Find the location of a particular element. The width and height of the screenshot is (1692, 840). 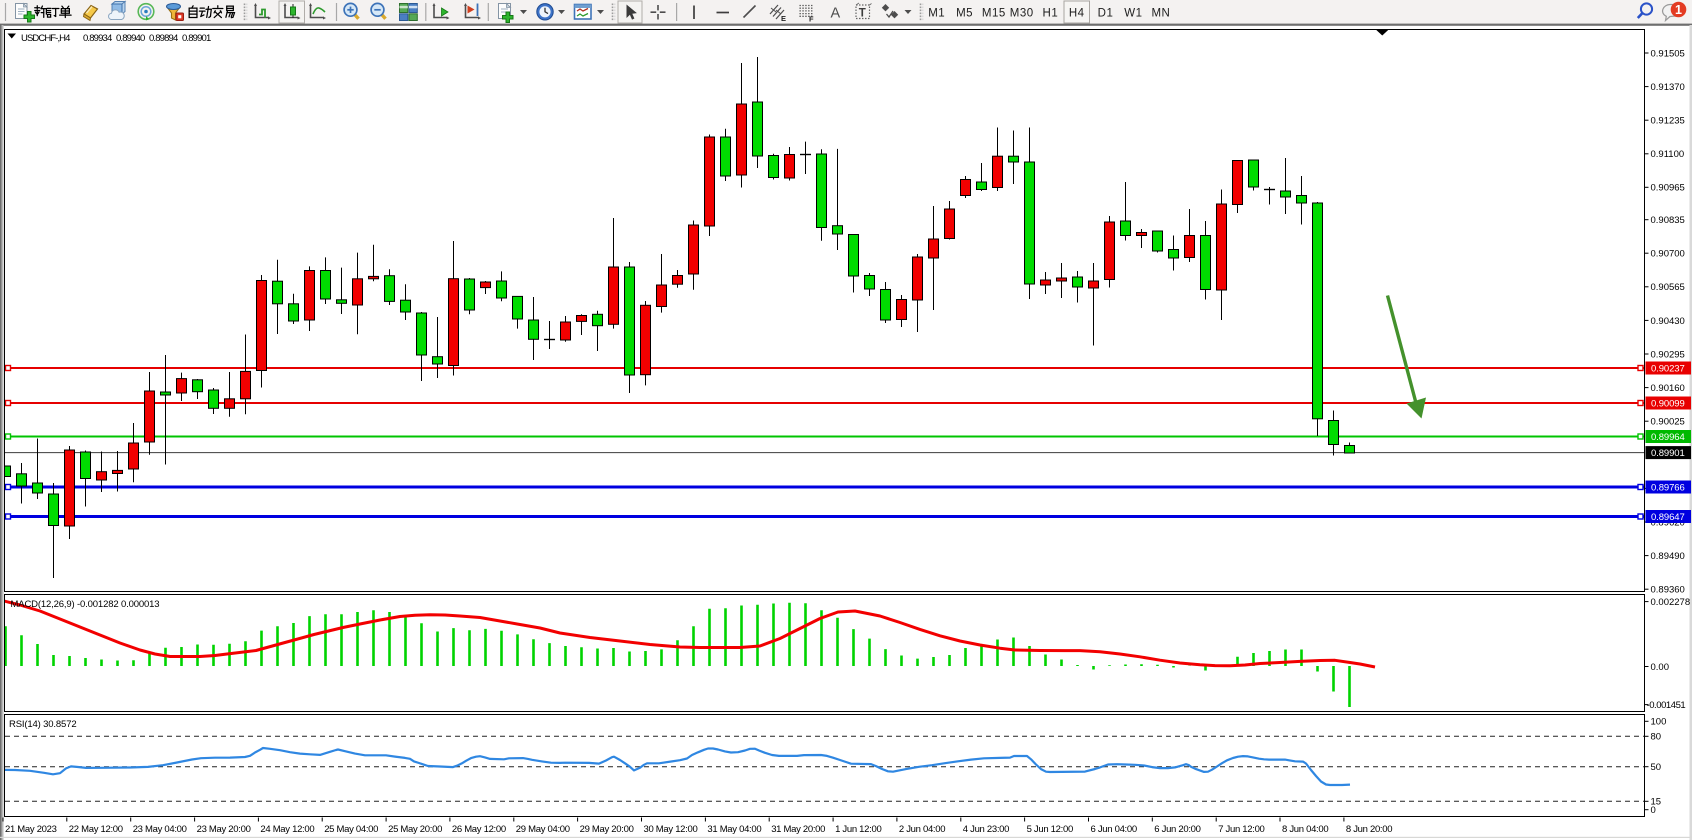

svg-text: 0.89934 is located at coordinates (97, 38).